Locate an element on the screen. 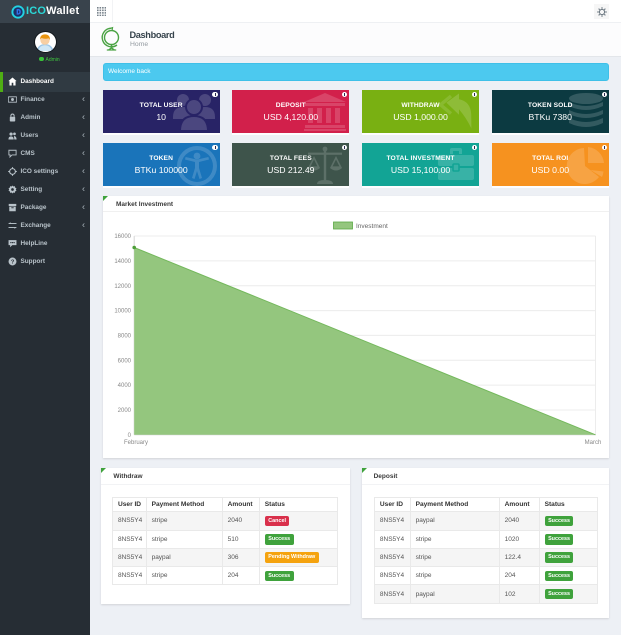  svg-text: March is located at coordinates (592, 443).